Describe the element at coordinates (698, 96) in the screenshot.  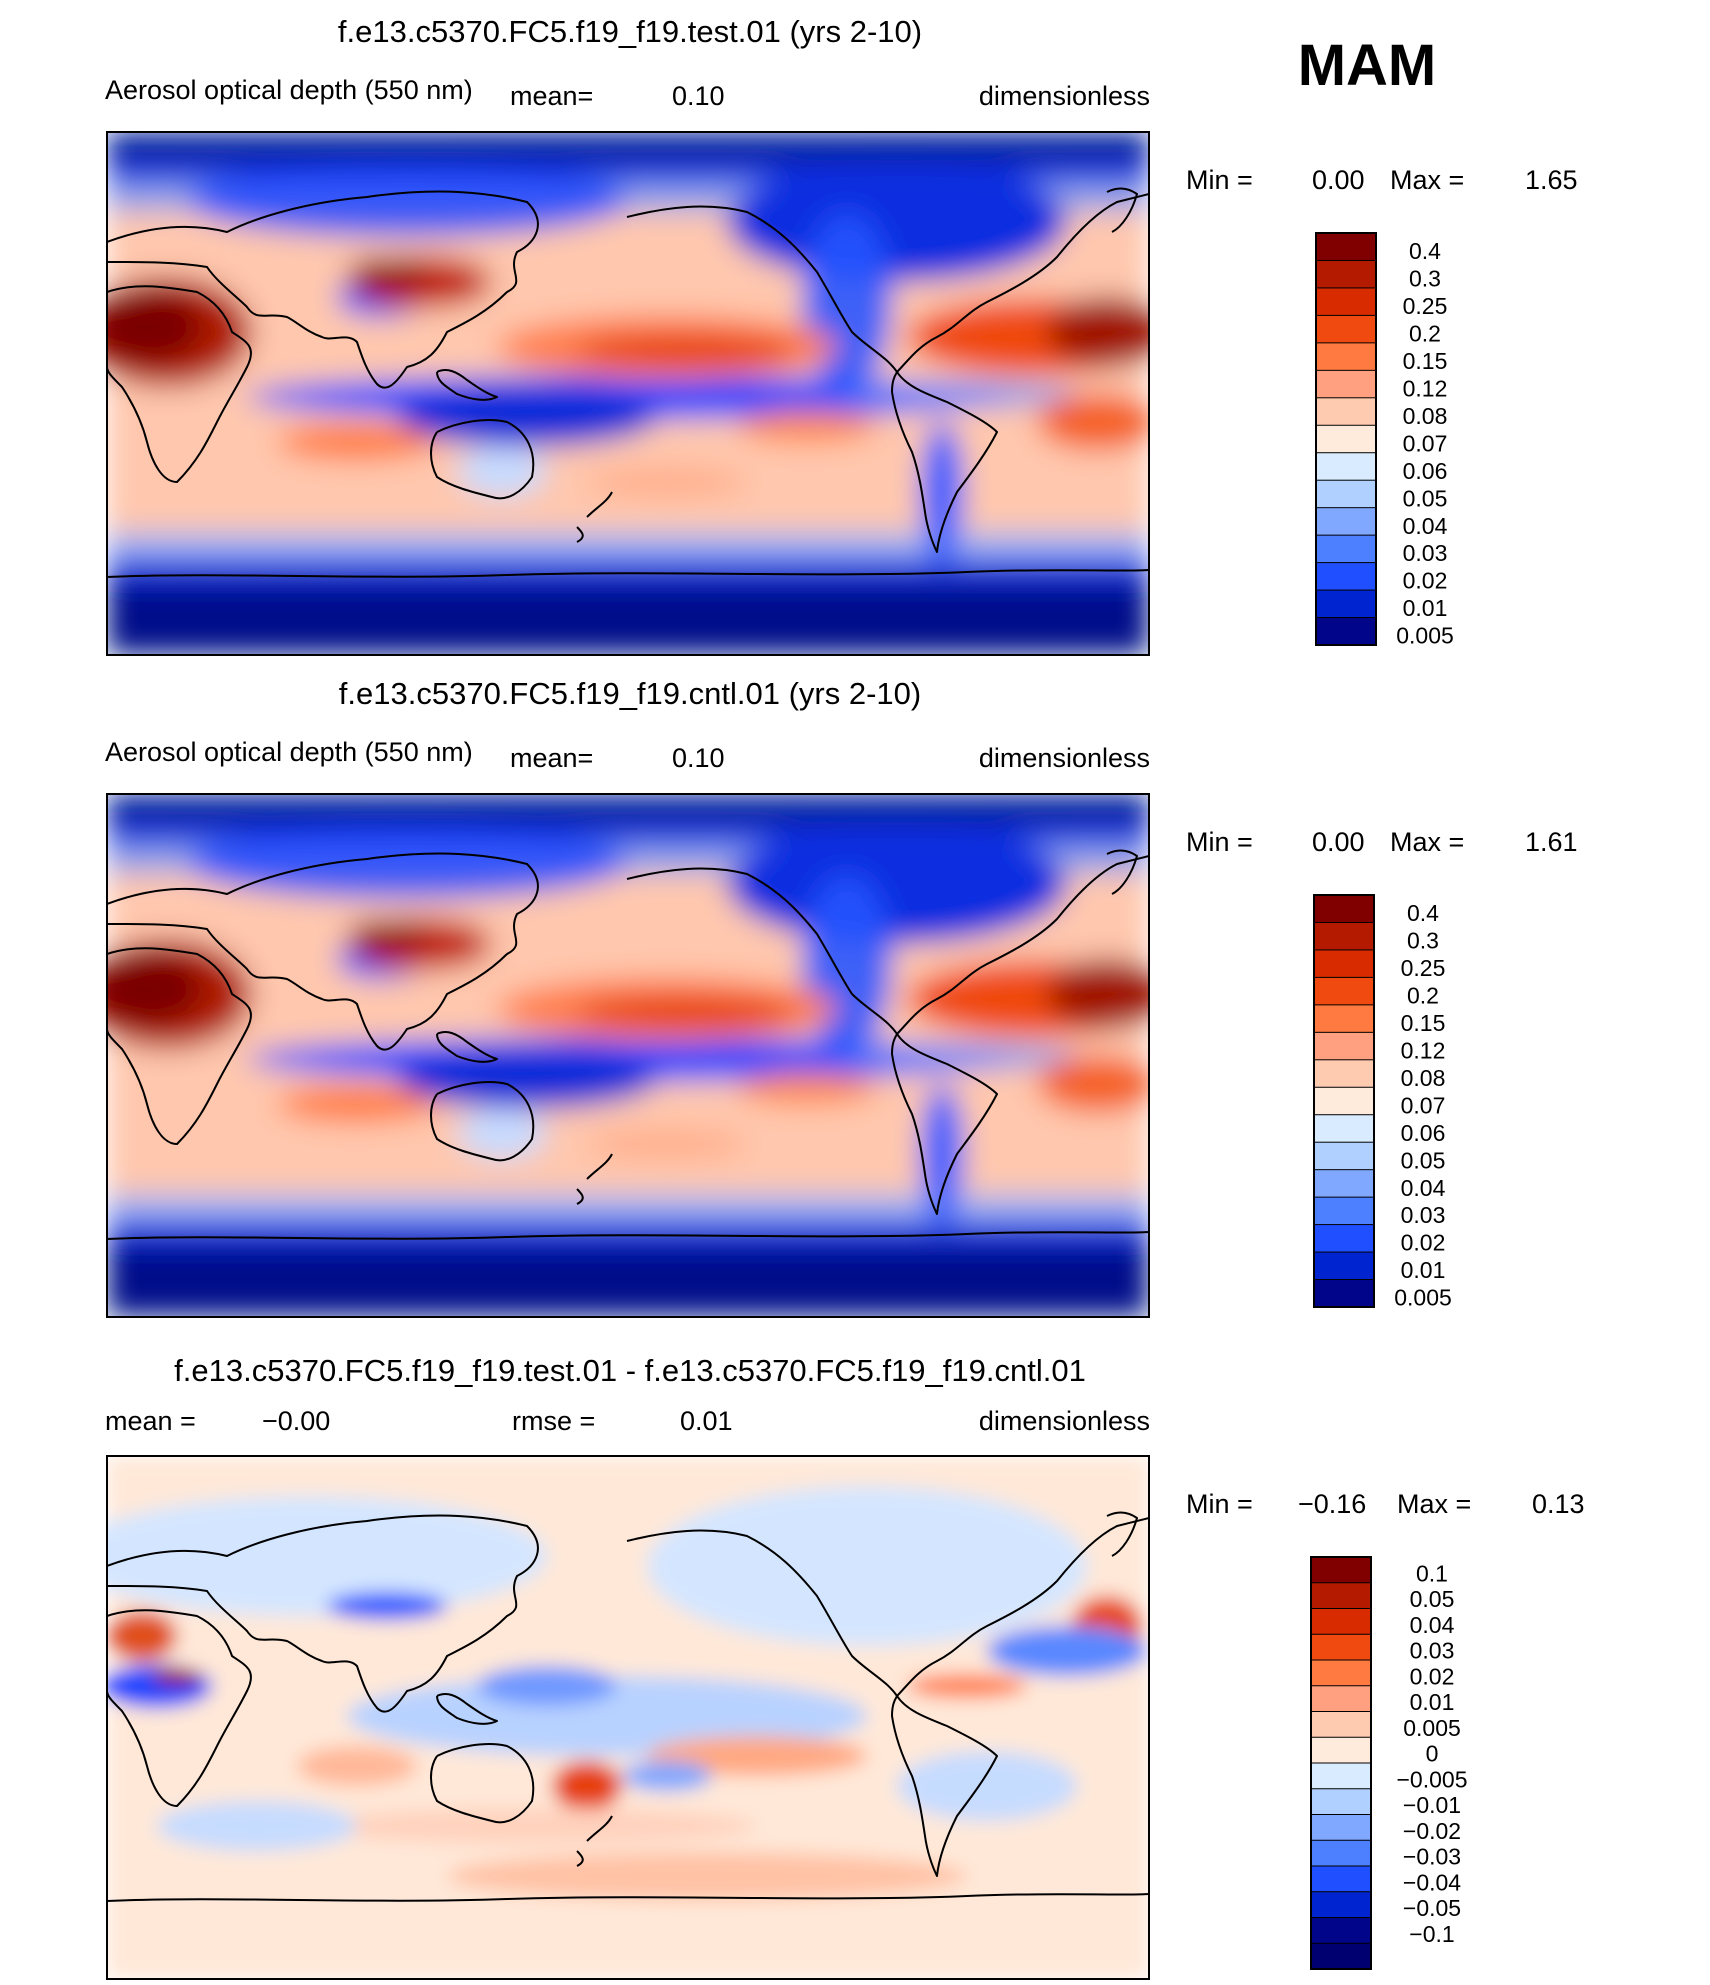
I see `mean-value: 0.10` at that location.